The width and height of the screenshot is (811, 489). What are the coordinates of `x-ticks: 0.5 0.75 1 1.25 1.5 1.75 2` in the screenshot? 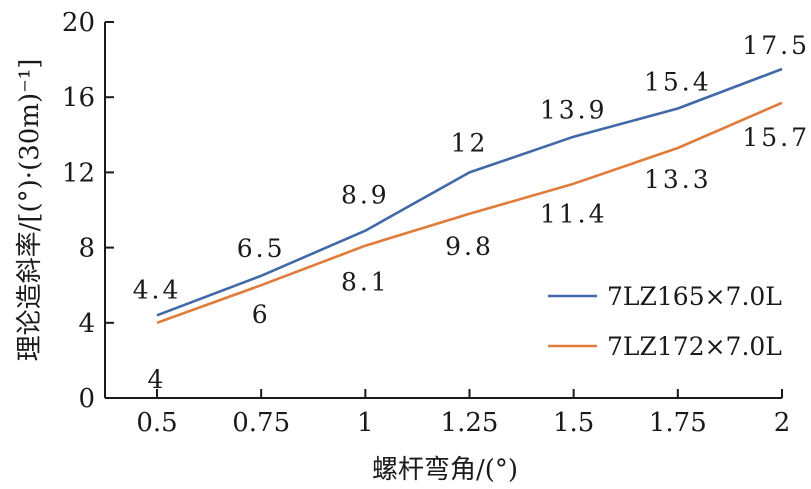 It's located at (463, 413).